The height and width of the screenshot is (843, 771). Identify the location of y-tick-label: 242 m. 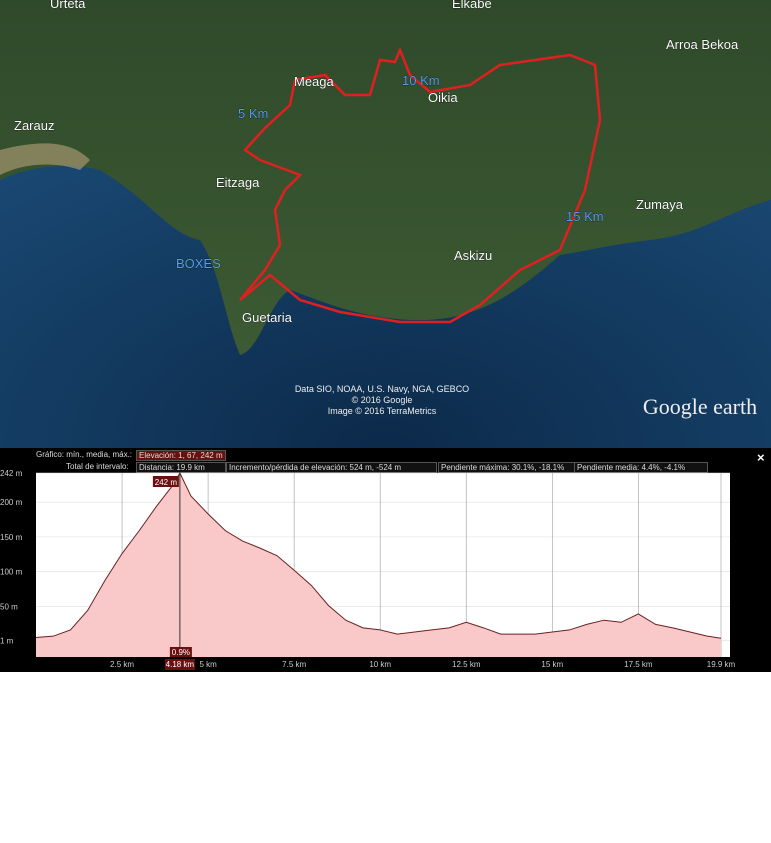
(11, 473).